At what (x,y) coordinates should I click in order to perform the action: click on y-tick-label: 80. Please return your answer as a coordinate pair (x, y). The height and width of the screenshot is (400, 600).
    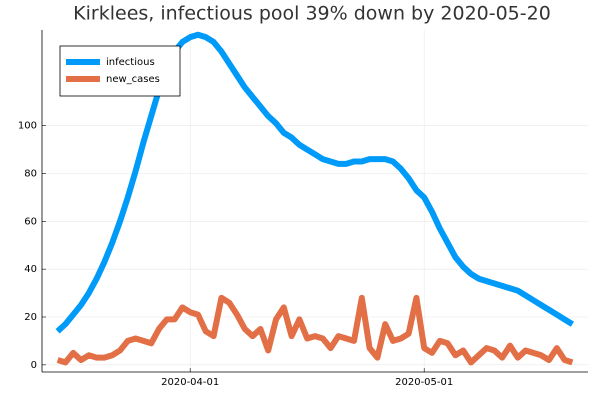
    Looking at the image, I should click on (30, 173).